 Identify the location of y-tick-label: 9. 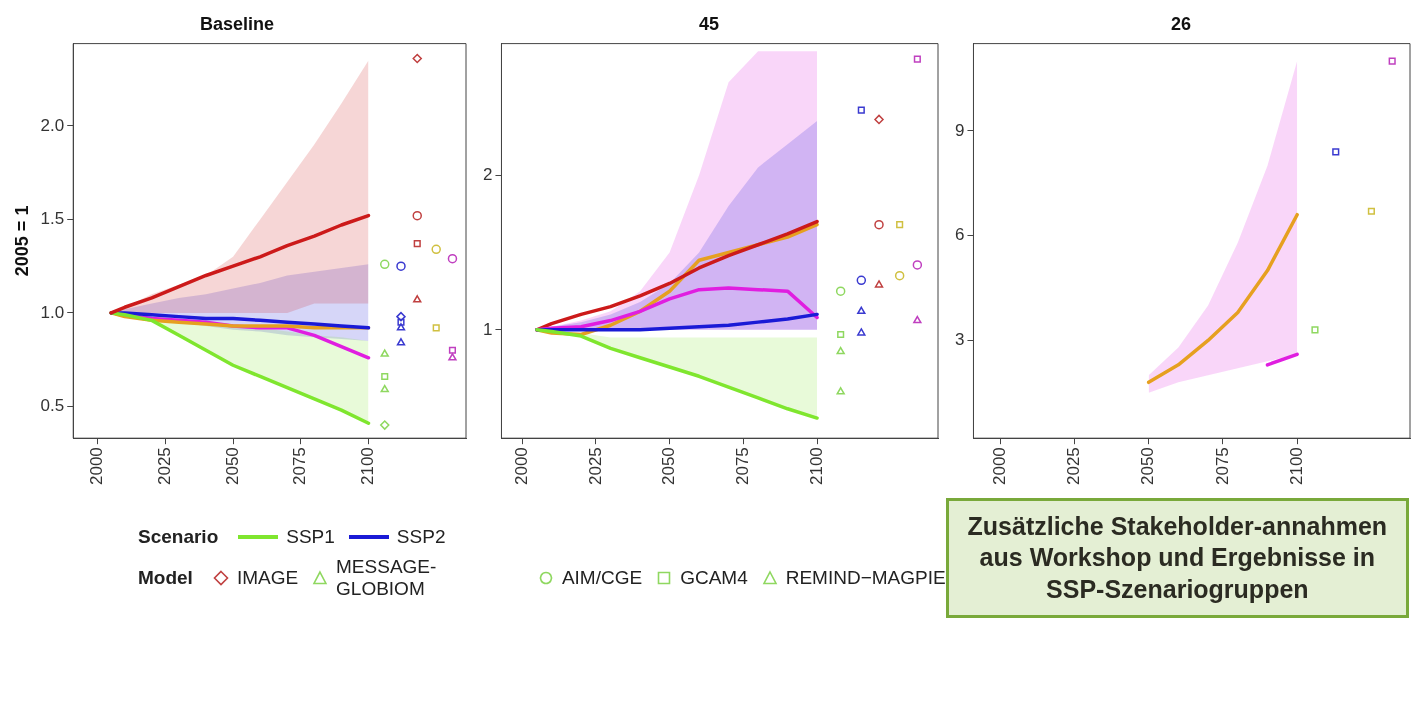
(959, 130).